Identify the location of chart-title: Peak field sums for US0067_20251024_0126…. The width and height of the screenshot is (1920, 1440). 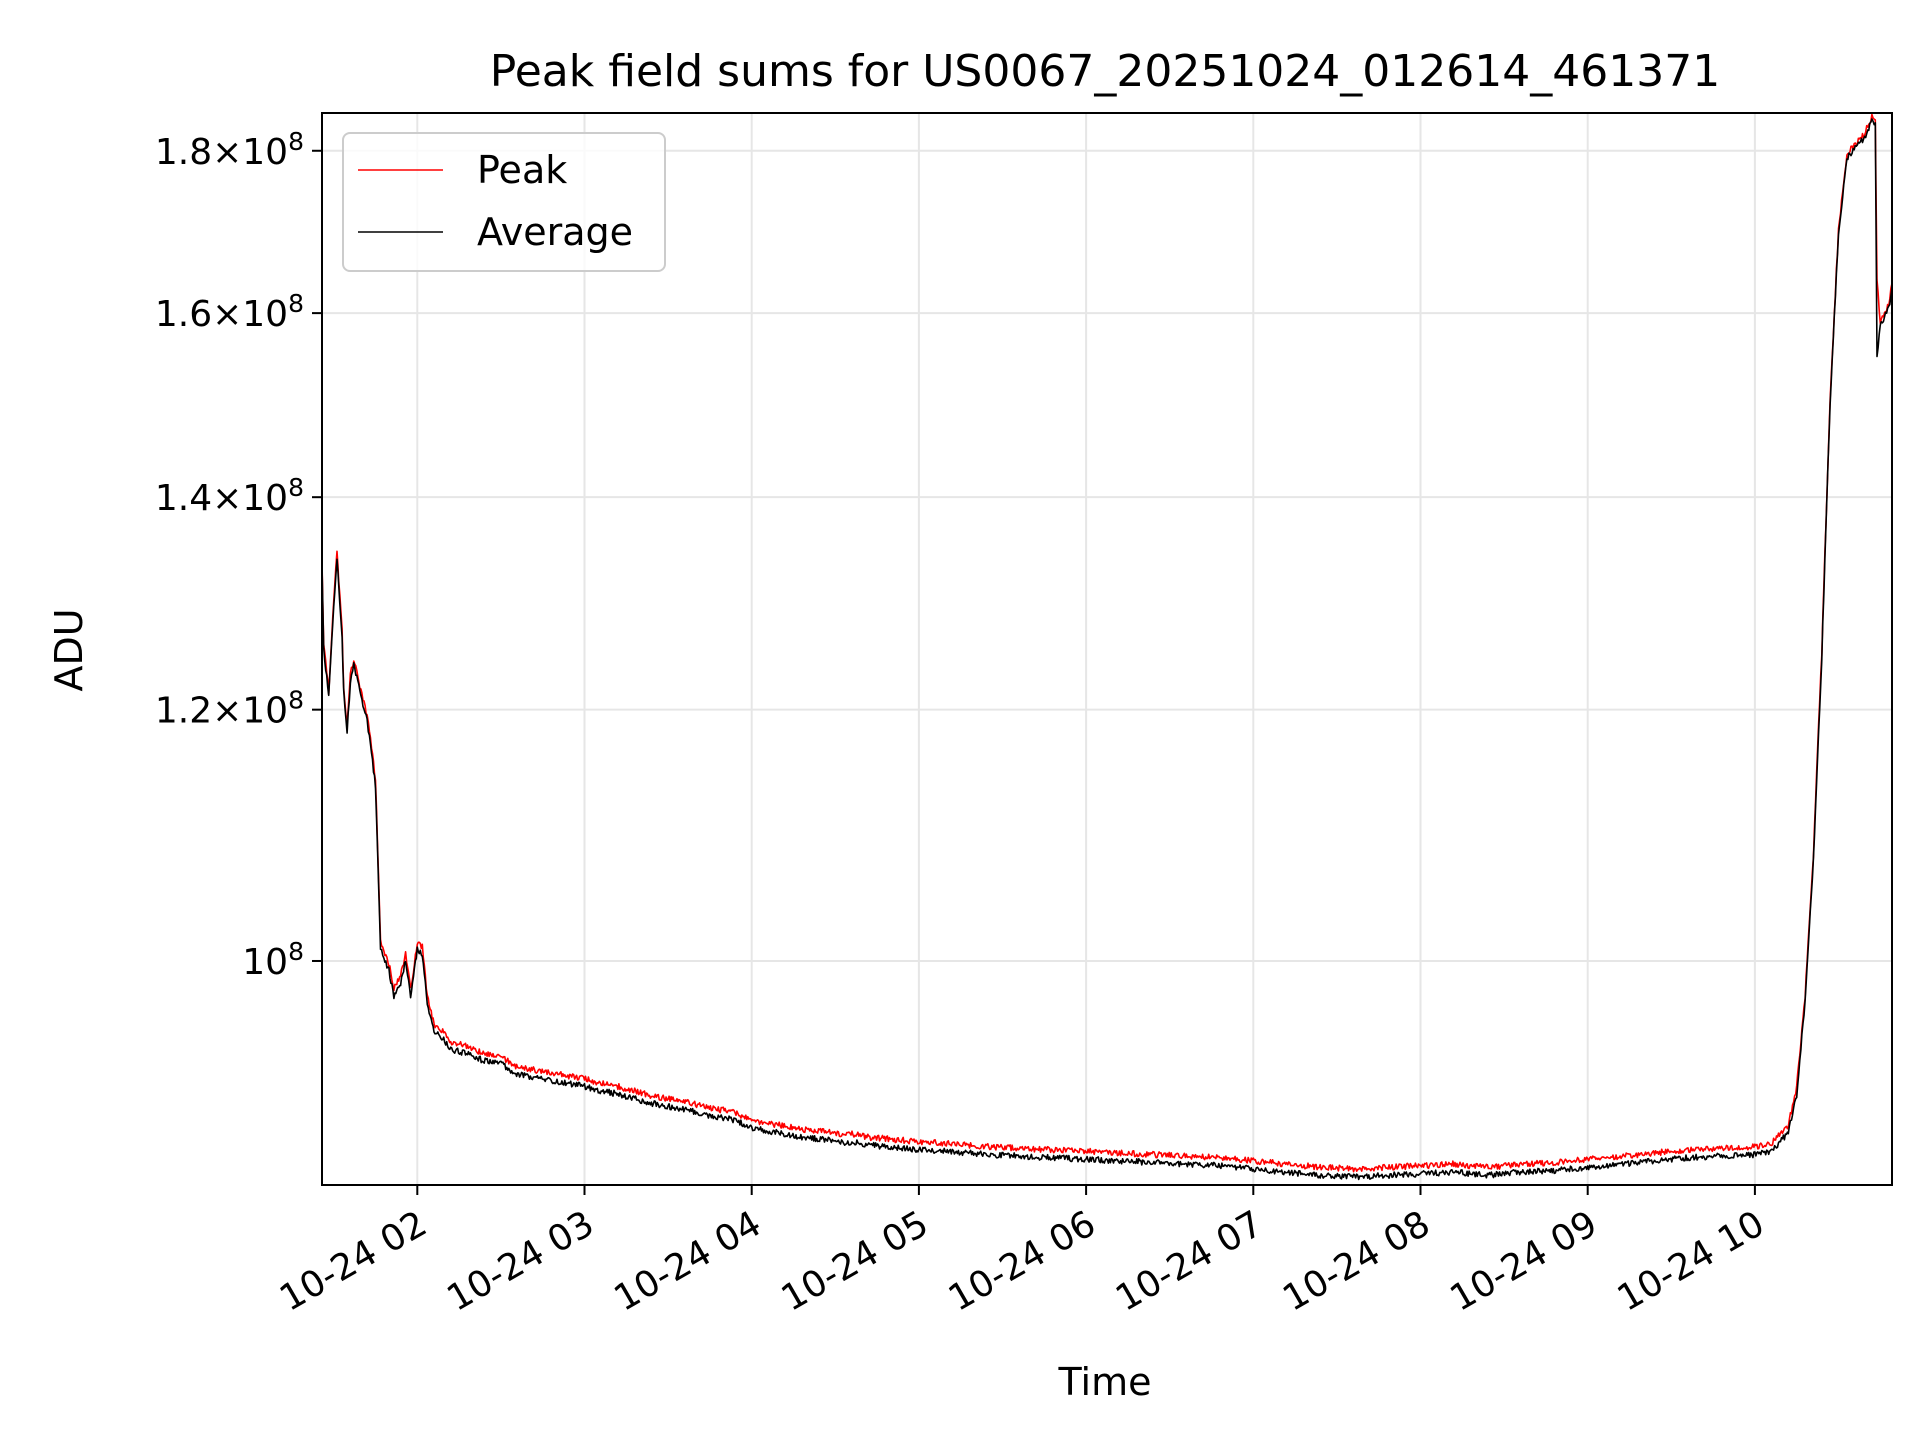
(1105, 71).